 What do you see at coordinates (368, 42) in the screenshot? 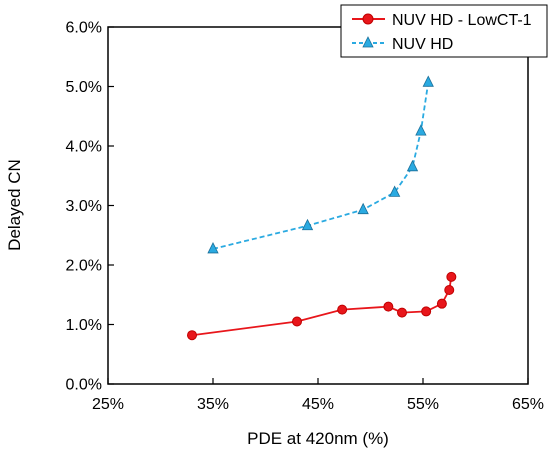
I see `legend-marker-nuvhd` at bounding box center [368, 42].